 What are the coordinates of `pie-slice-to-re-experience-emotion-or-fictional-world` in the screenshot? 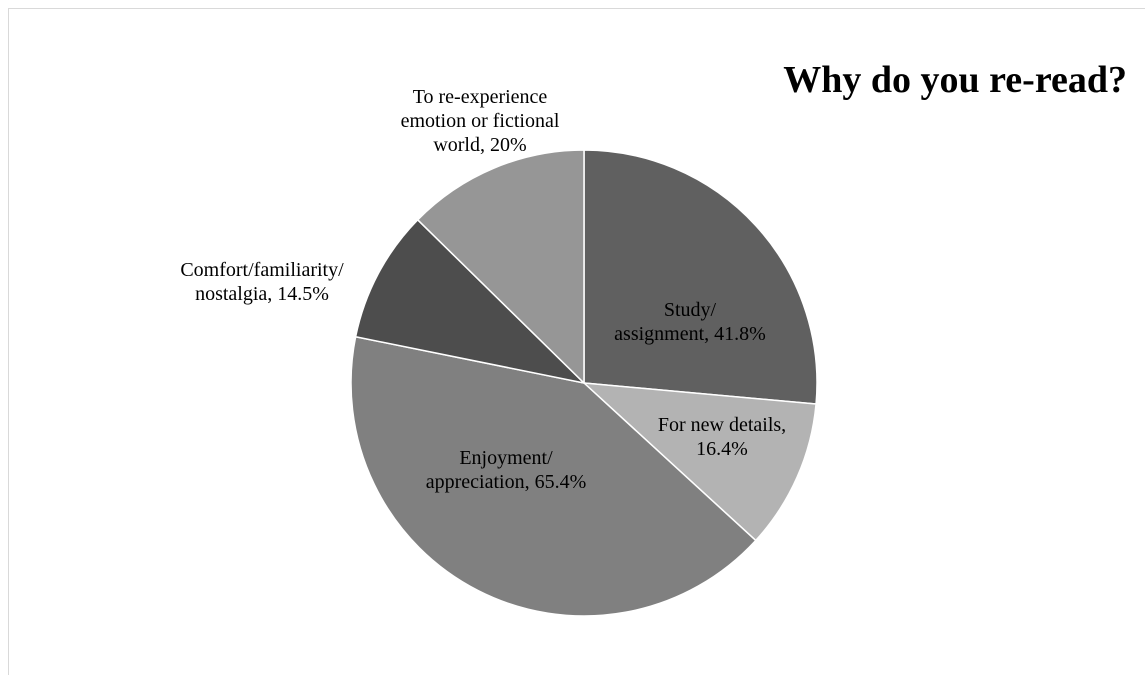 It's located at (500, 266).